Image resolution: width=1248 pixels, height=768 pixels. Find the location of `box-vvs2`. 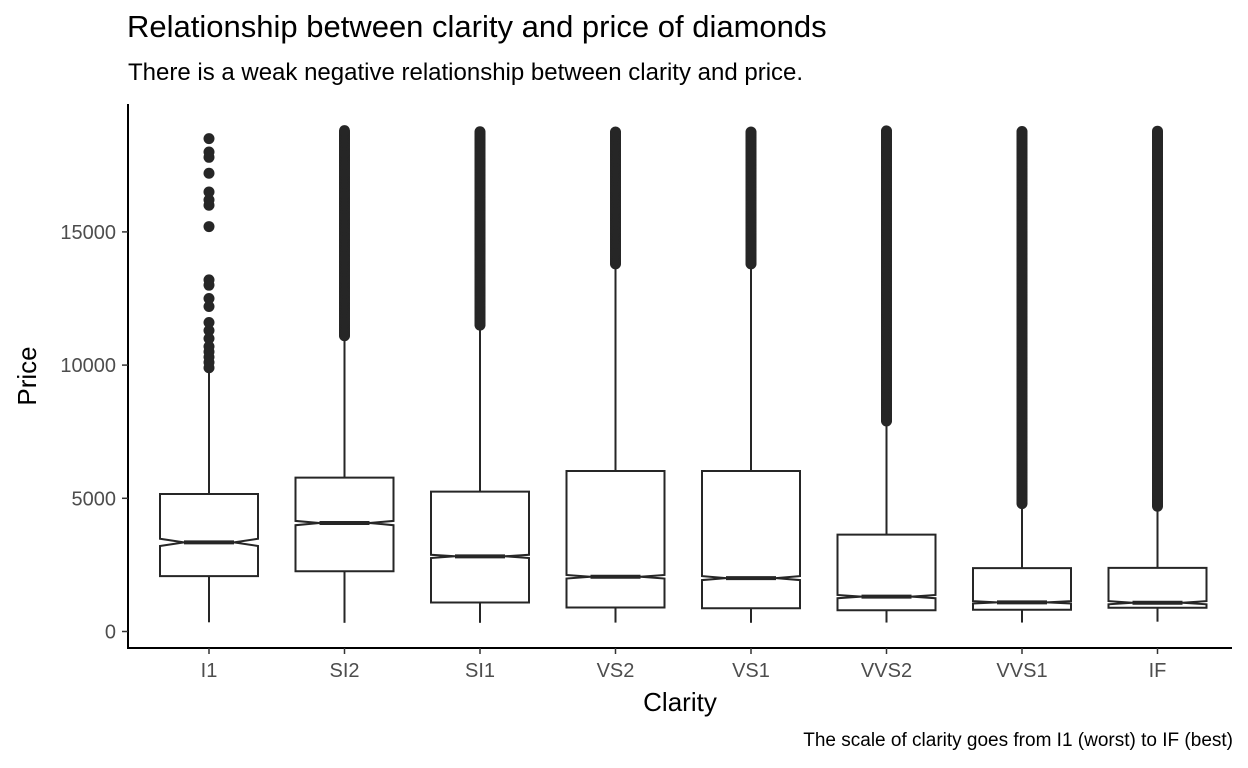

box-vvs2 is located at coordinates (886, 374).